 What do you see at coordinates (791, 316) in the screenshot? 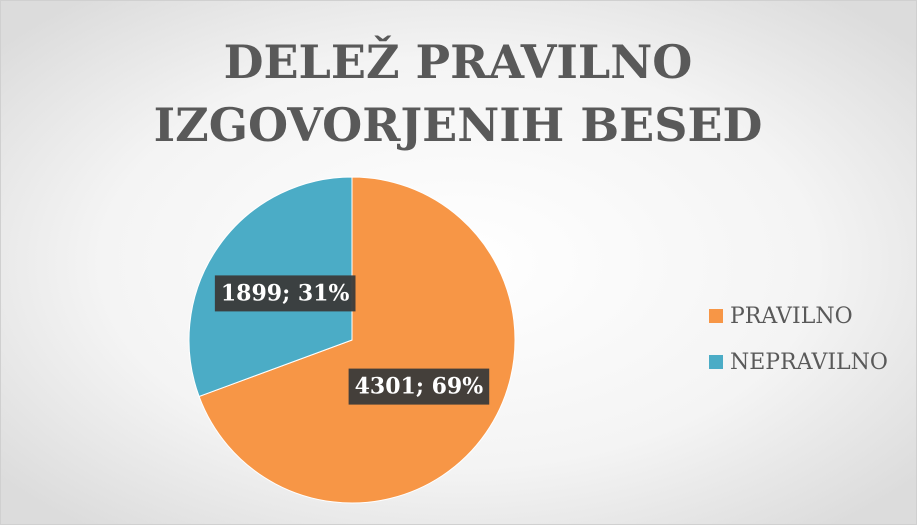
I see `legend-label: PRAVILNO` at bounding box center [791, 316].